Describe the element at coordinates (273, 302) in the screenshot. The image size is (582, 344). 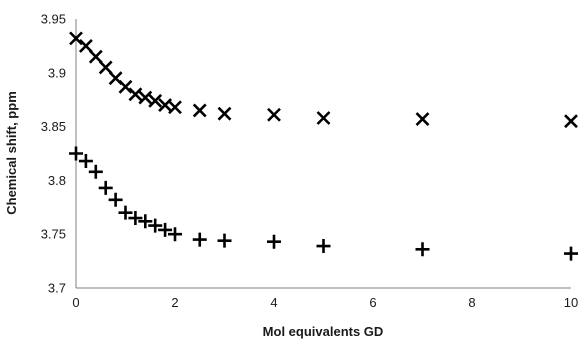
I see `x-tick-label: 4` at that location.